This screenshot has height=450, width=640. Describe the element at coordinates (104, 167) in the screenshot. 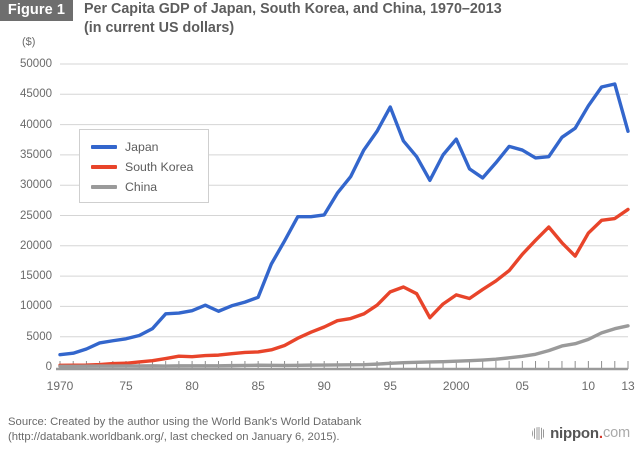

I see `legend-swatch-south-korea` at that location.